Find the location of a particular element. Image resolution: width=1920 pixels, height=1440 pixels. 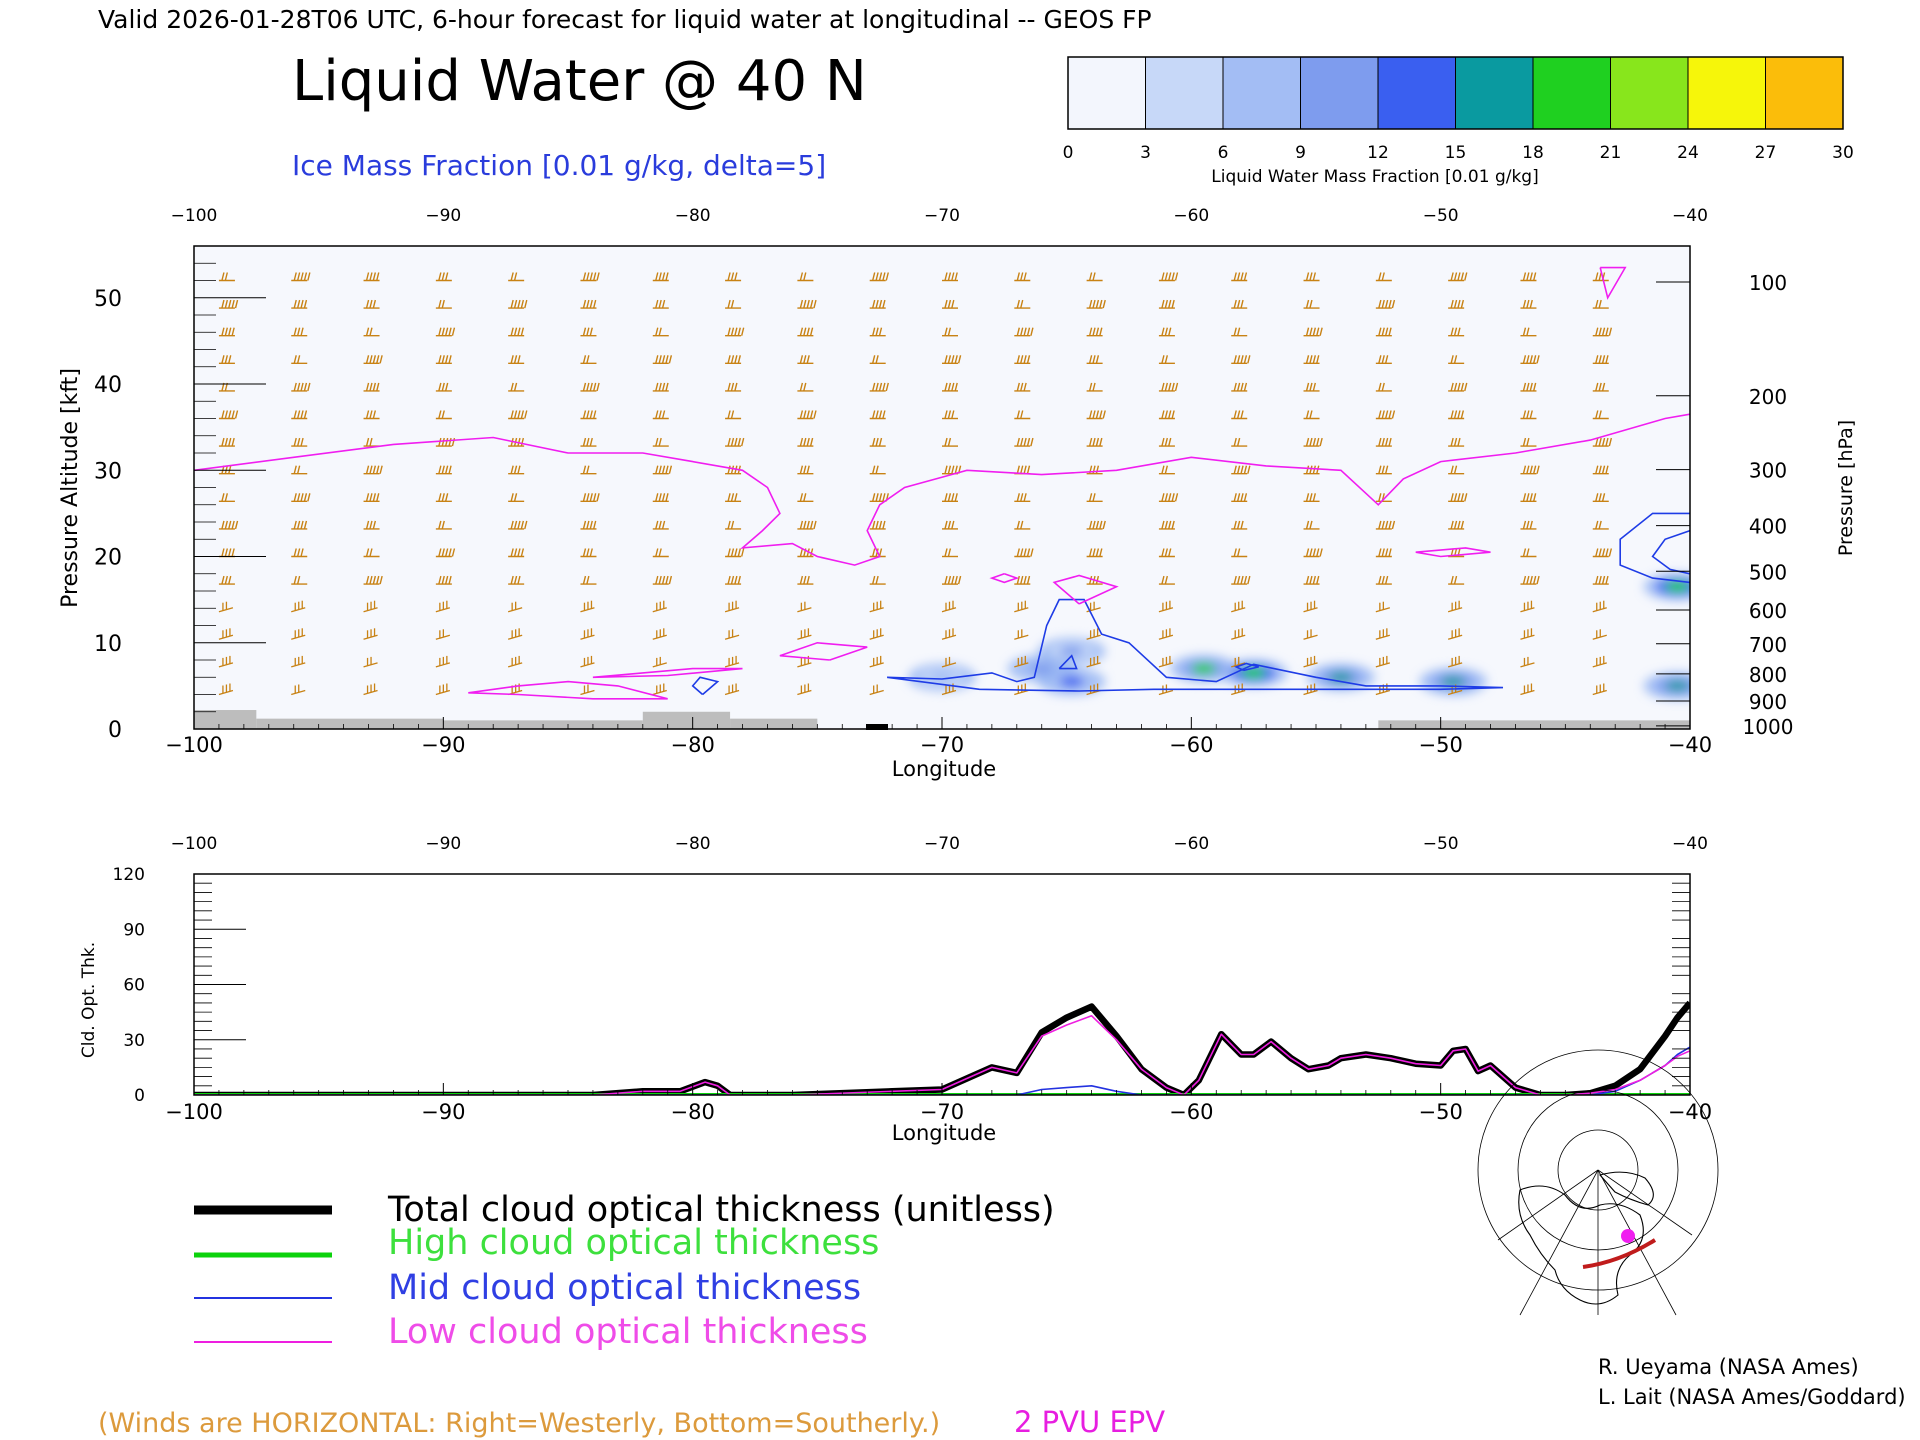

map-coastline is located at coordinates (1581, 1245).